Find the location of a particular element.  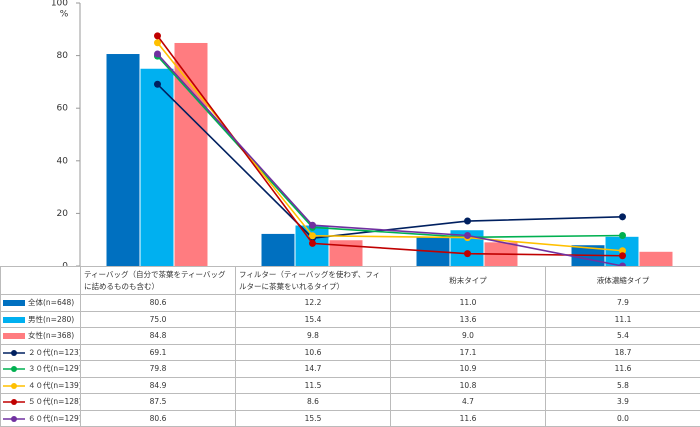

legend-entry: ４０代(n=139) is located at coordinates (41, 385).